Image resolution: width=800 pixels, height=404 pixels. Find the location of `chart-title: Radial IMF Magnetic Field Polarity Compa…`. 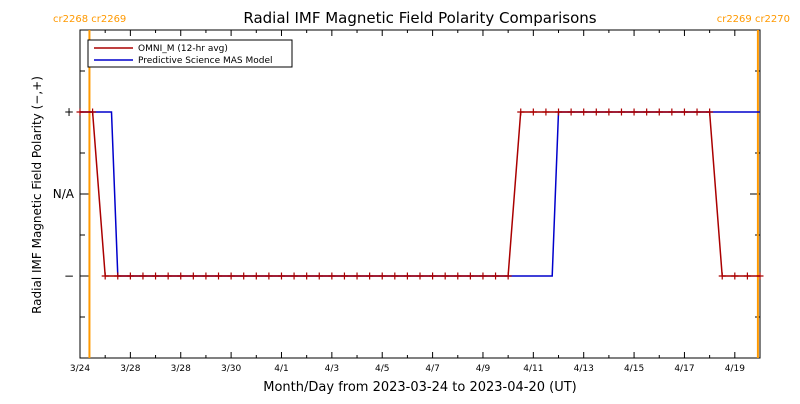

chart-title: Radial IMF Magnetic Field Polarity Compa… is located at coordinates (419, 18).